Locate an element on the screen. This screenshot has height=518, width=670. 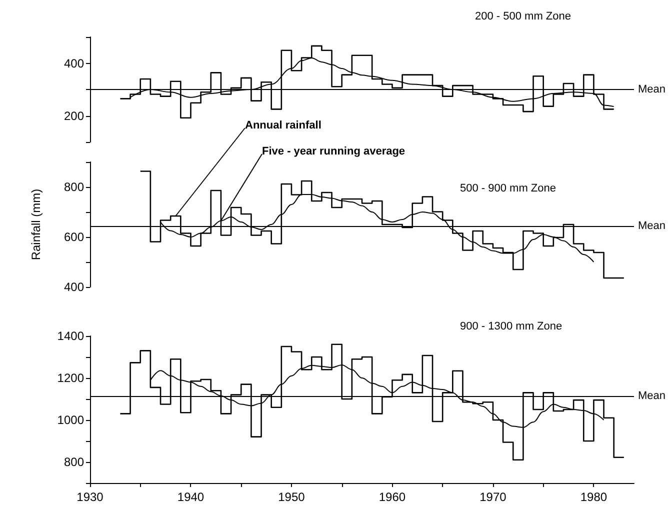
chart-title: 200 - 500 mm Zone is located at coordinates (523, 16).